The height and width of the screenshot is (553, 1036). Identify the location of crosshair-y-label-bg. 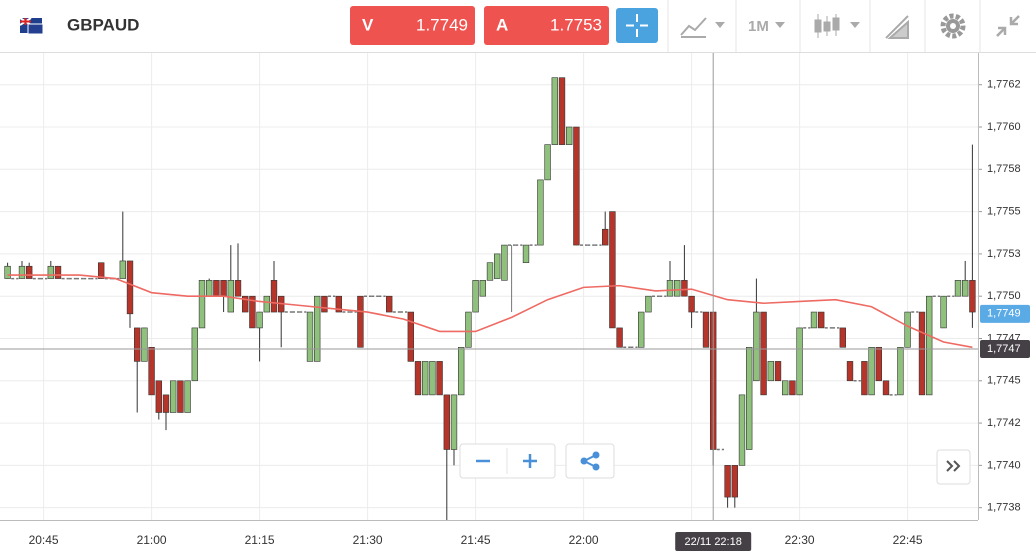
(1005, 349).